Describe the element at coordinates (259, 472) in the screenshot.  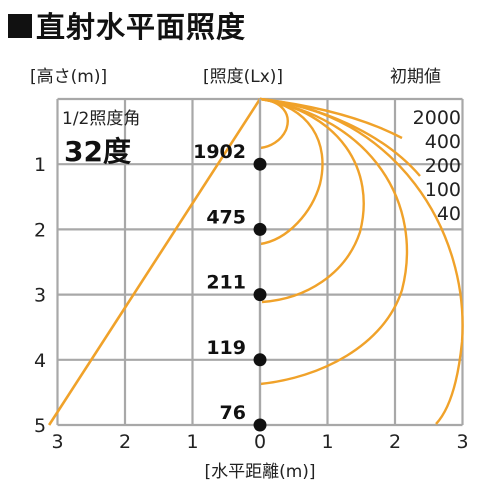
I see `horizontal-axis-label: [水平距離(m)]` at that location.